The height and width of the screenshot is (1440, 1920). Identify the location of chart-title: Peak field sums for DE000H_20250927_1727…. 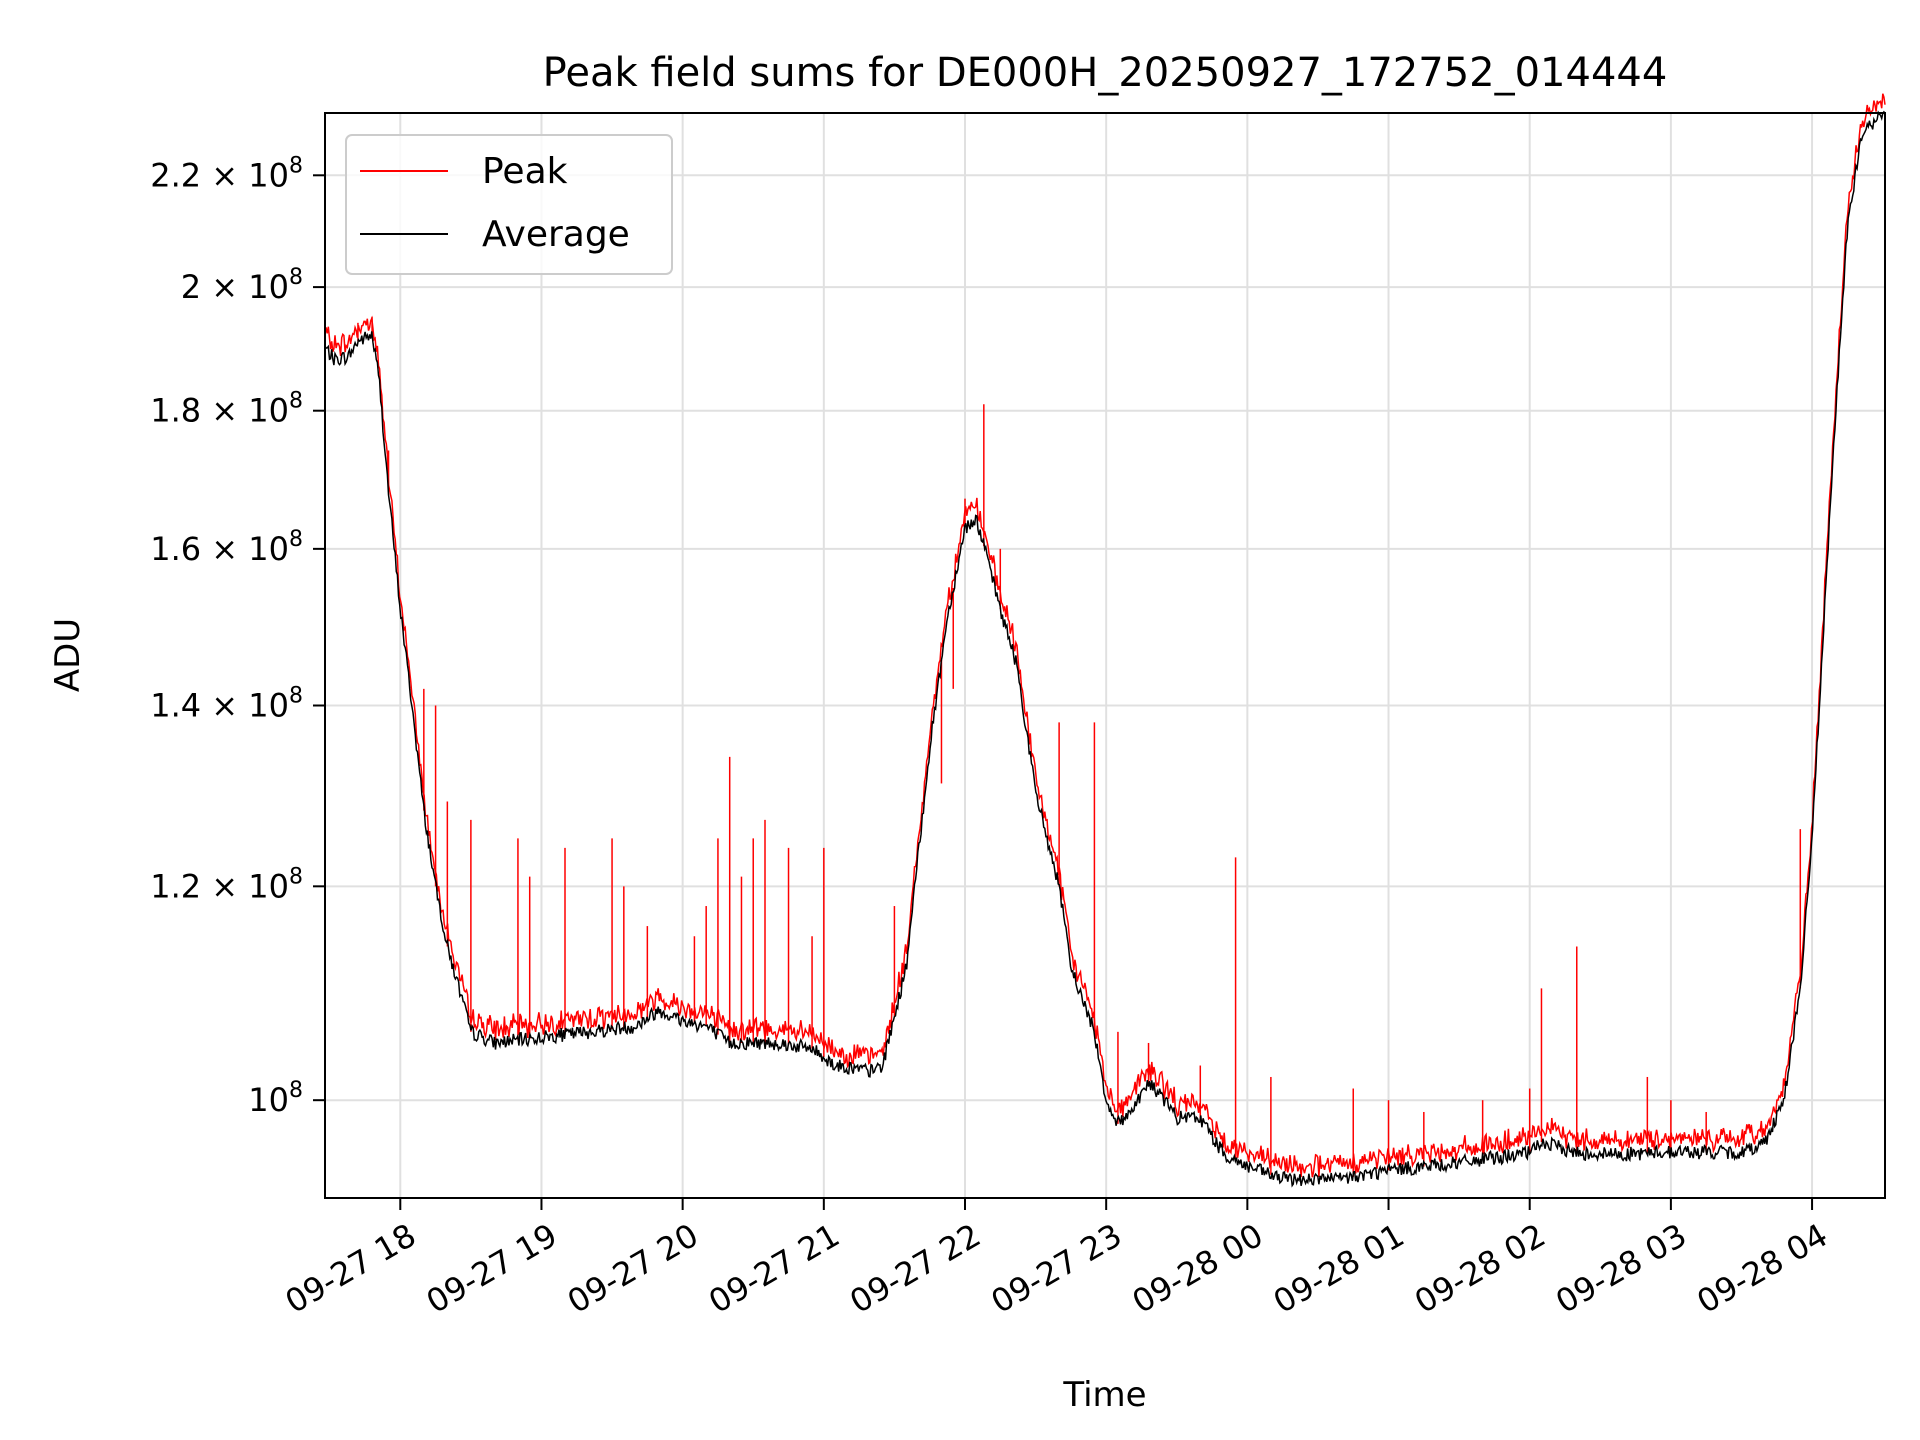
(1105, 73).